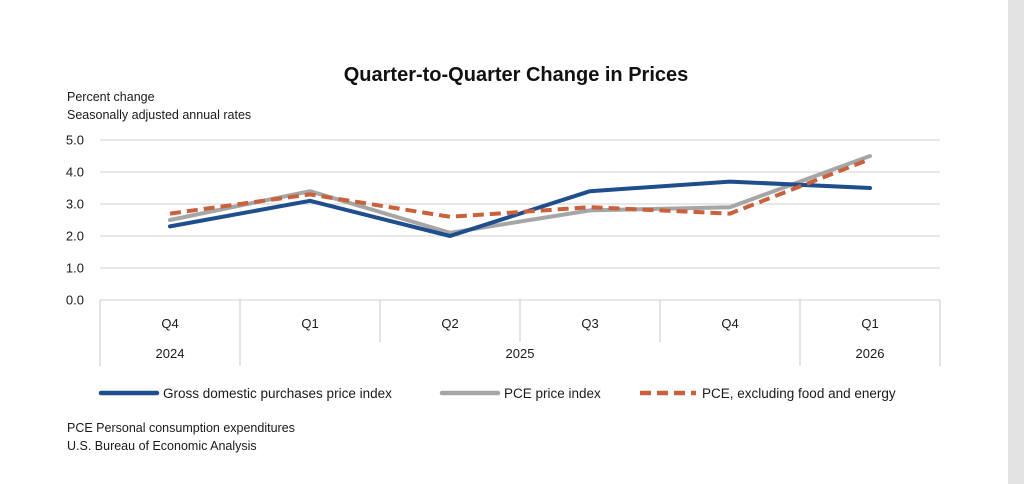 Image resolution: width=1024 pixels, height=484 pixels. I want to click on y-tick-label: 0.0, so click(75, 300).